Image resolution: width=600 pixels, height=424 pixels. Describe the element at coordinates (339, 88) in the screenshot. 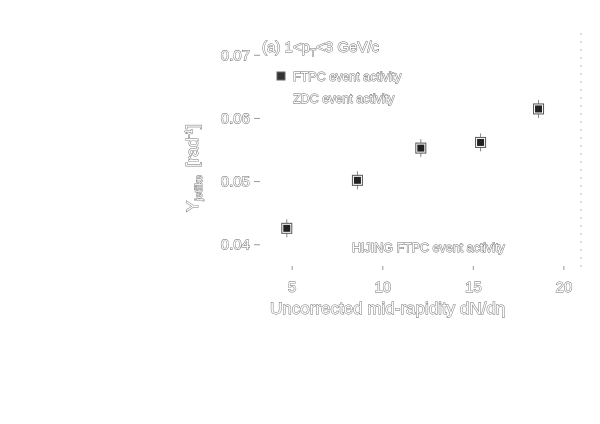

I see `legend: FTPC event activity ZDC event activity` at that location.